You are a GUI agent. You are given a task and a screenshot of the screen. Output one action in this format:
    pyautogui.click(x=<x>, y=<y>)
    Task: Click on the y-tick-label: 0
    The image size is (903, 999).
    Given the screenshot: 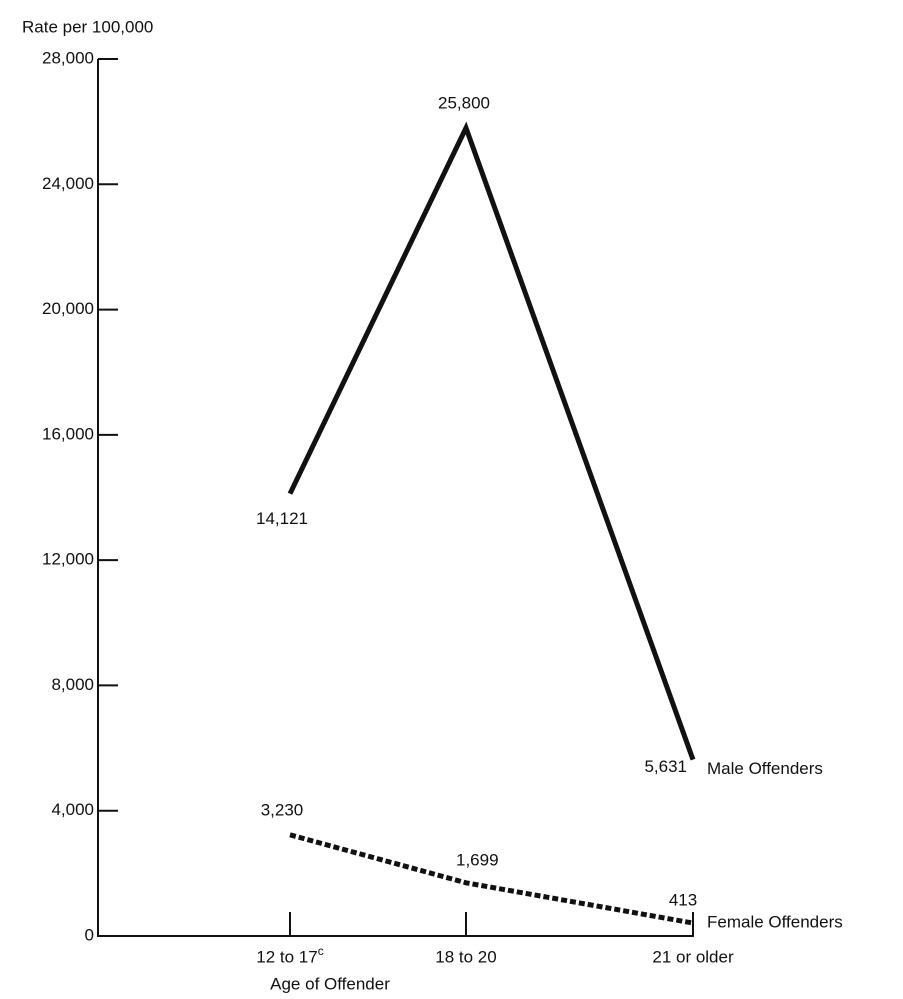 What is the action you would take?
    pyautogui.click(x=89, y=934)
    